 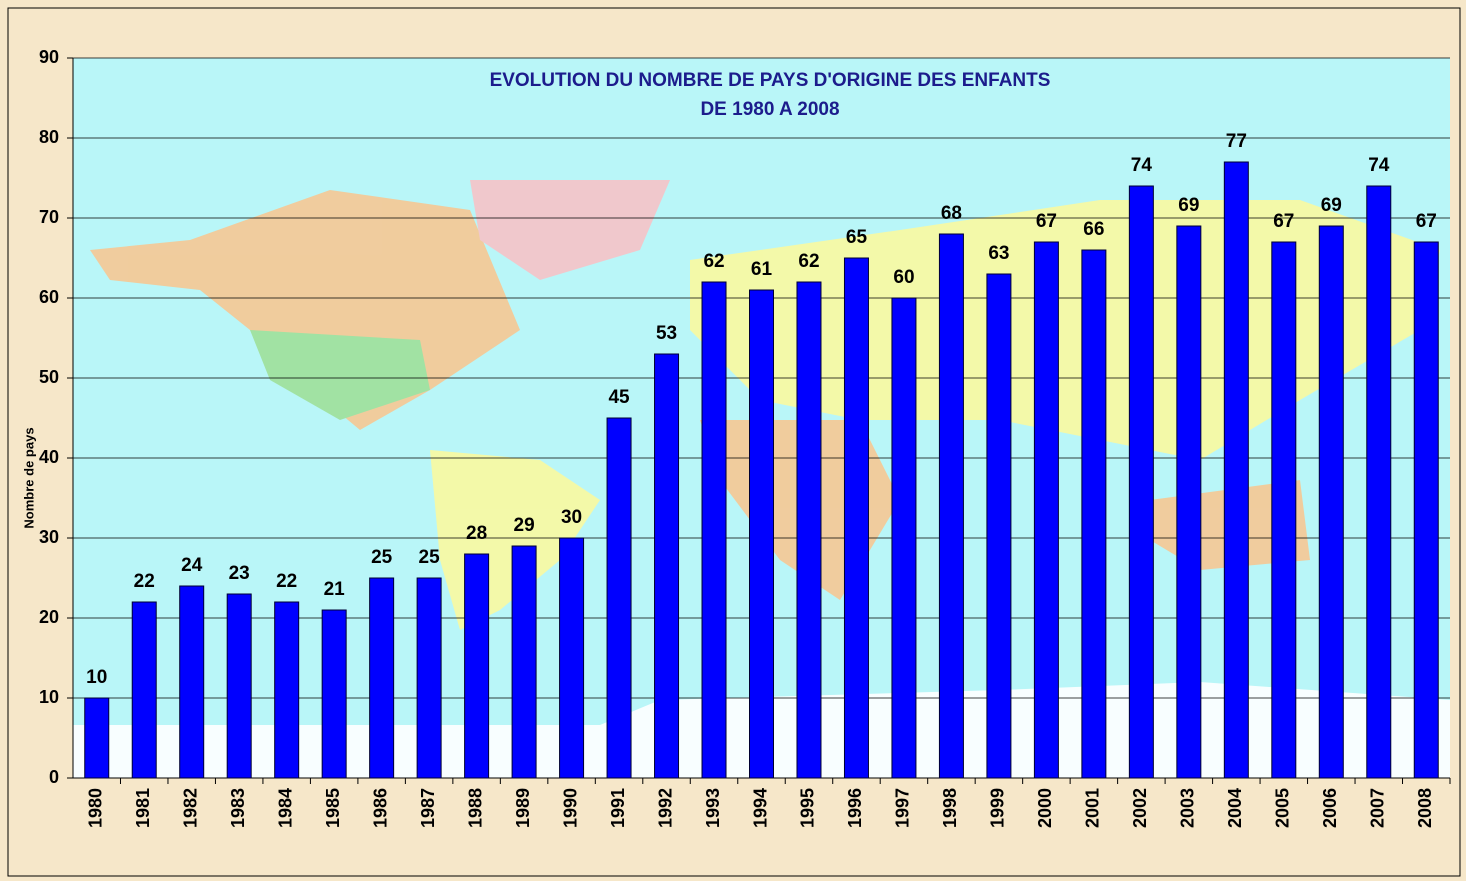 What do you see at coordinates (335, 589) in the screenshot?
I see `data-label: 21` at bounding box center [335, 589].